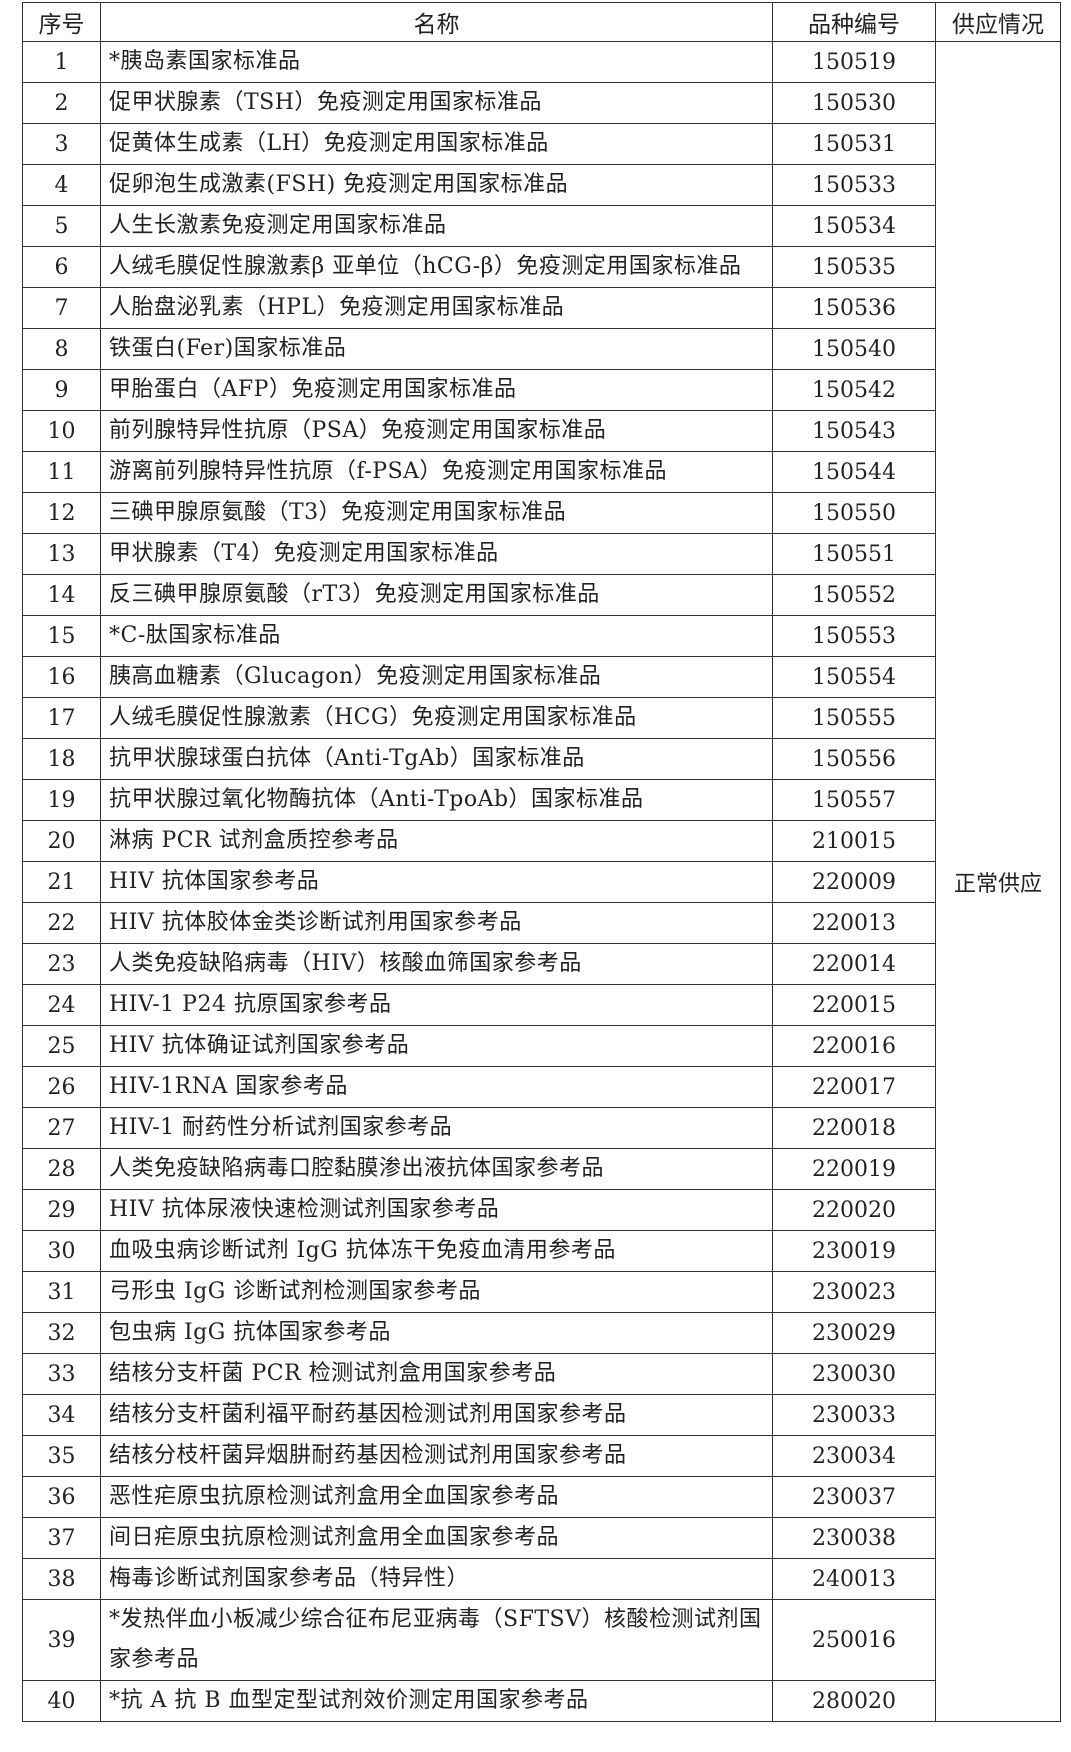 This screenshot has width=1071, height=1752. Describe the element at coordinates (61, 1374) in the screenshot. I see `row-number: 33` at that location.